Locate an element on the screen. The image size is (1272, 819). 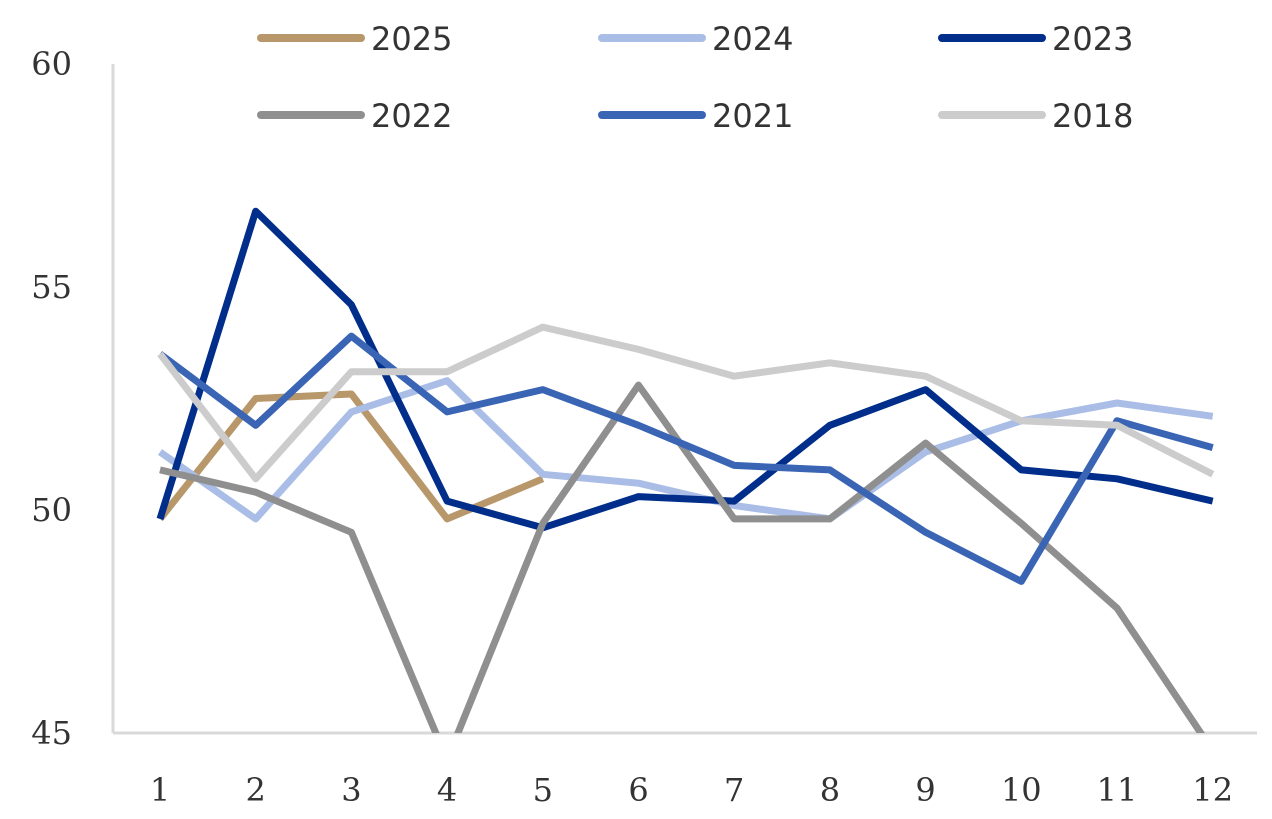
x-tick-label: 6 is located at coordinates (638, 790).